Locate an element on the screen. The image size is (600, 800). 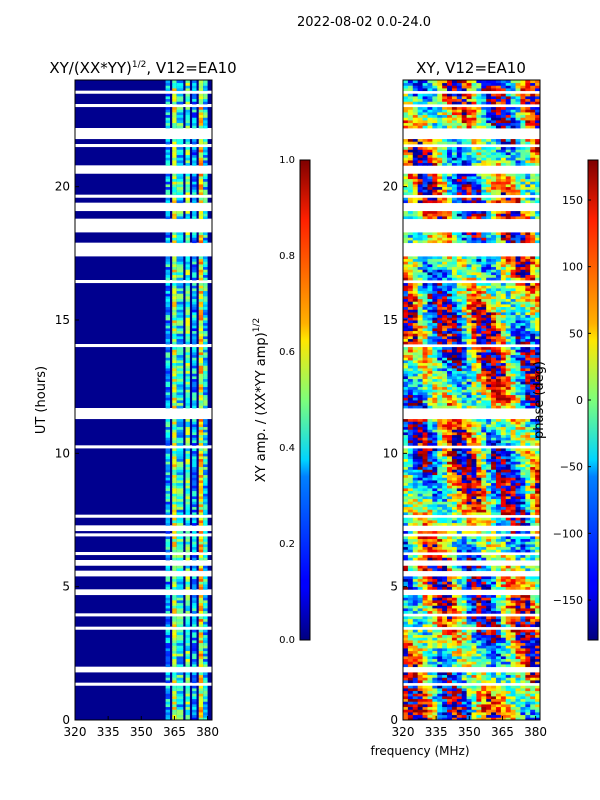
phase-title: XY, V12=EA10 is located at coordinates (471, 68).